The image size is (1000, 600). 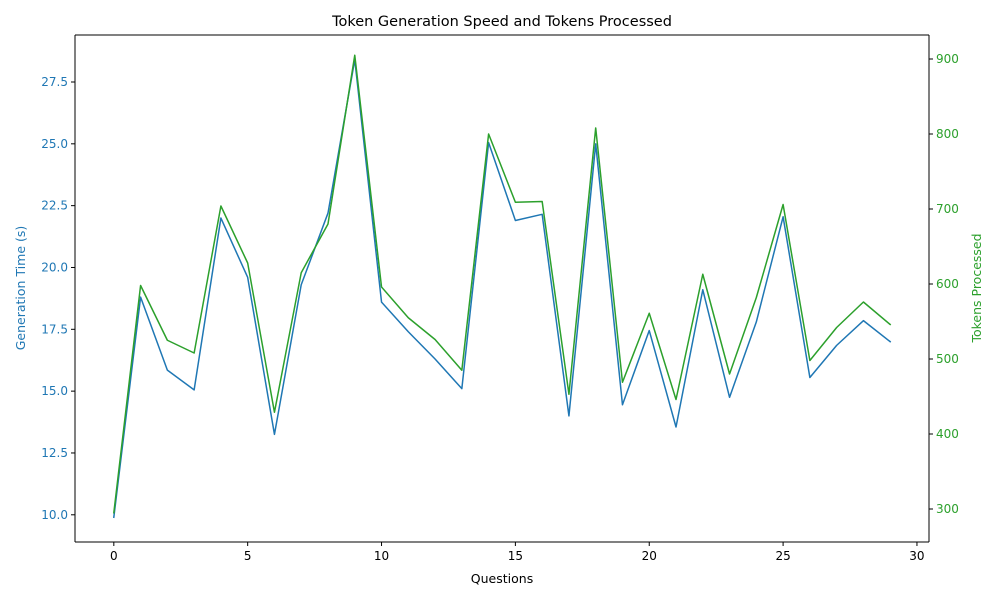 I want to click on x-tick-label: 15, so click(x=515, y=556).